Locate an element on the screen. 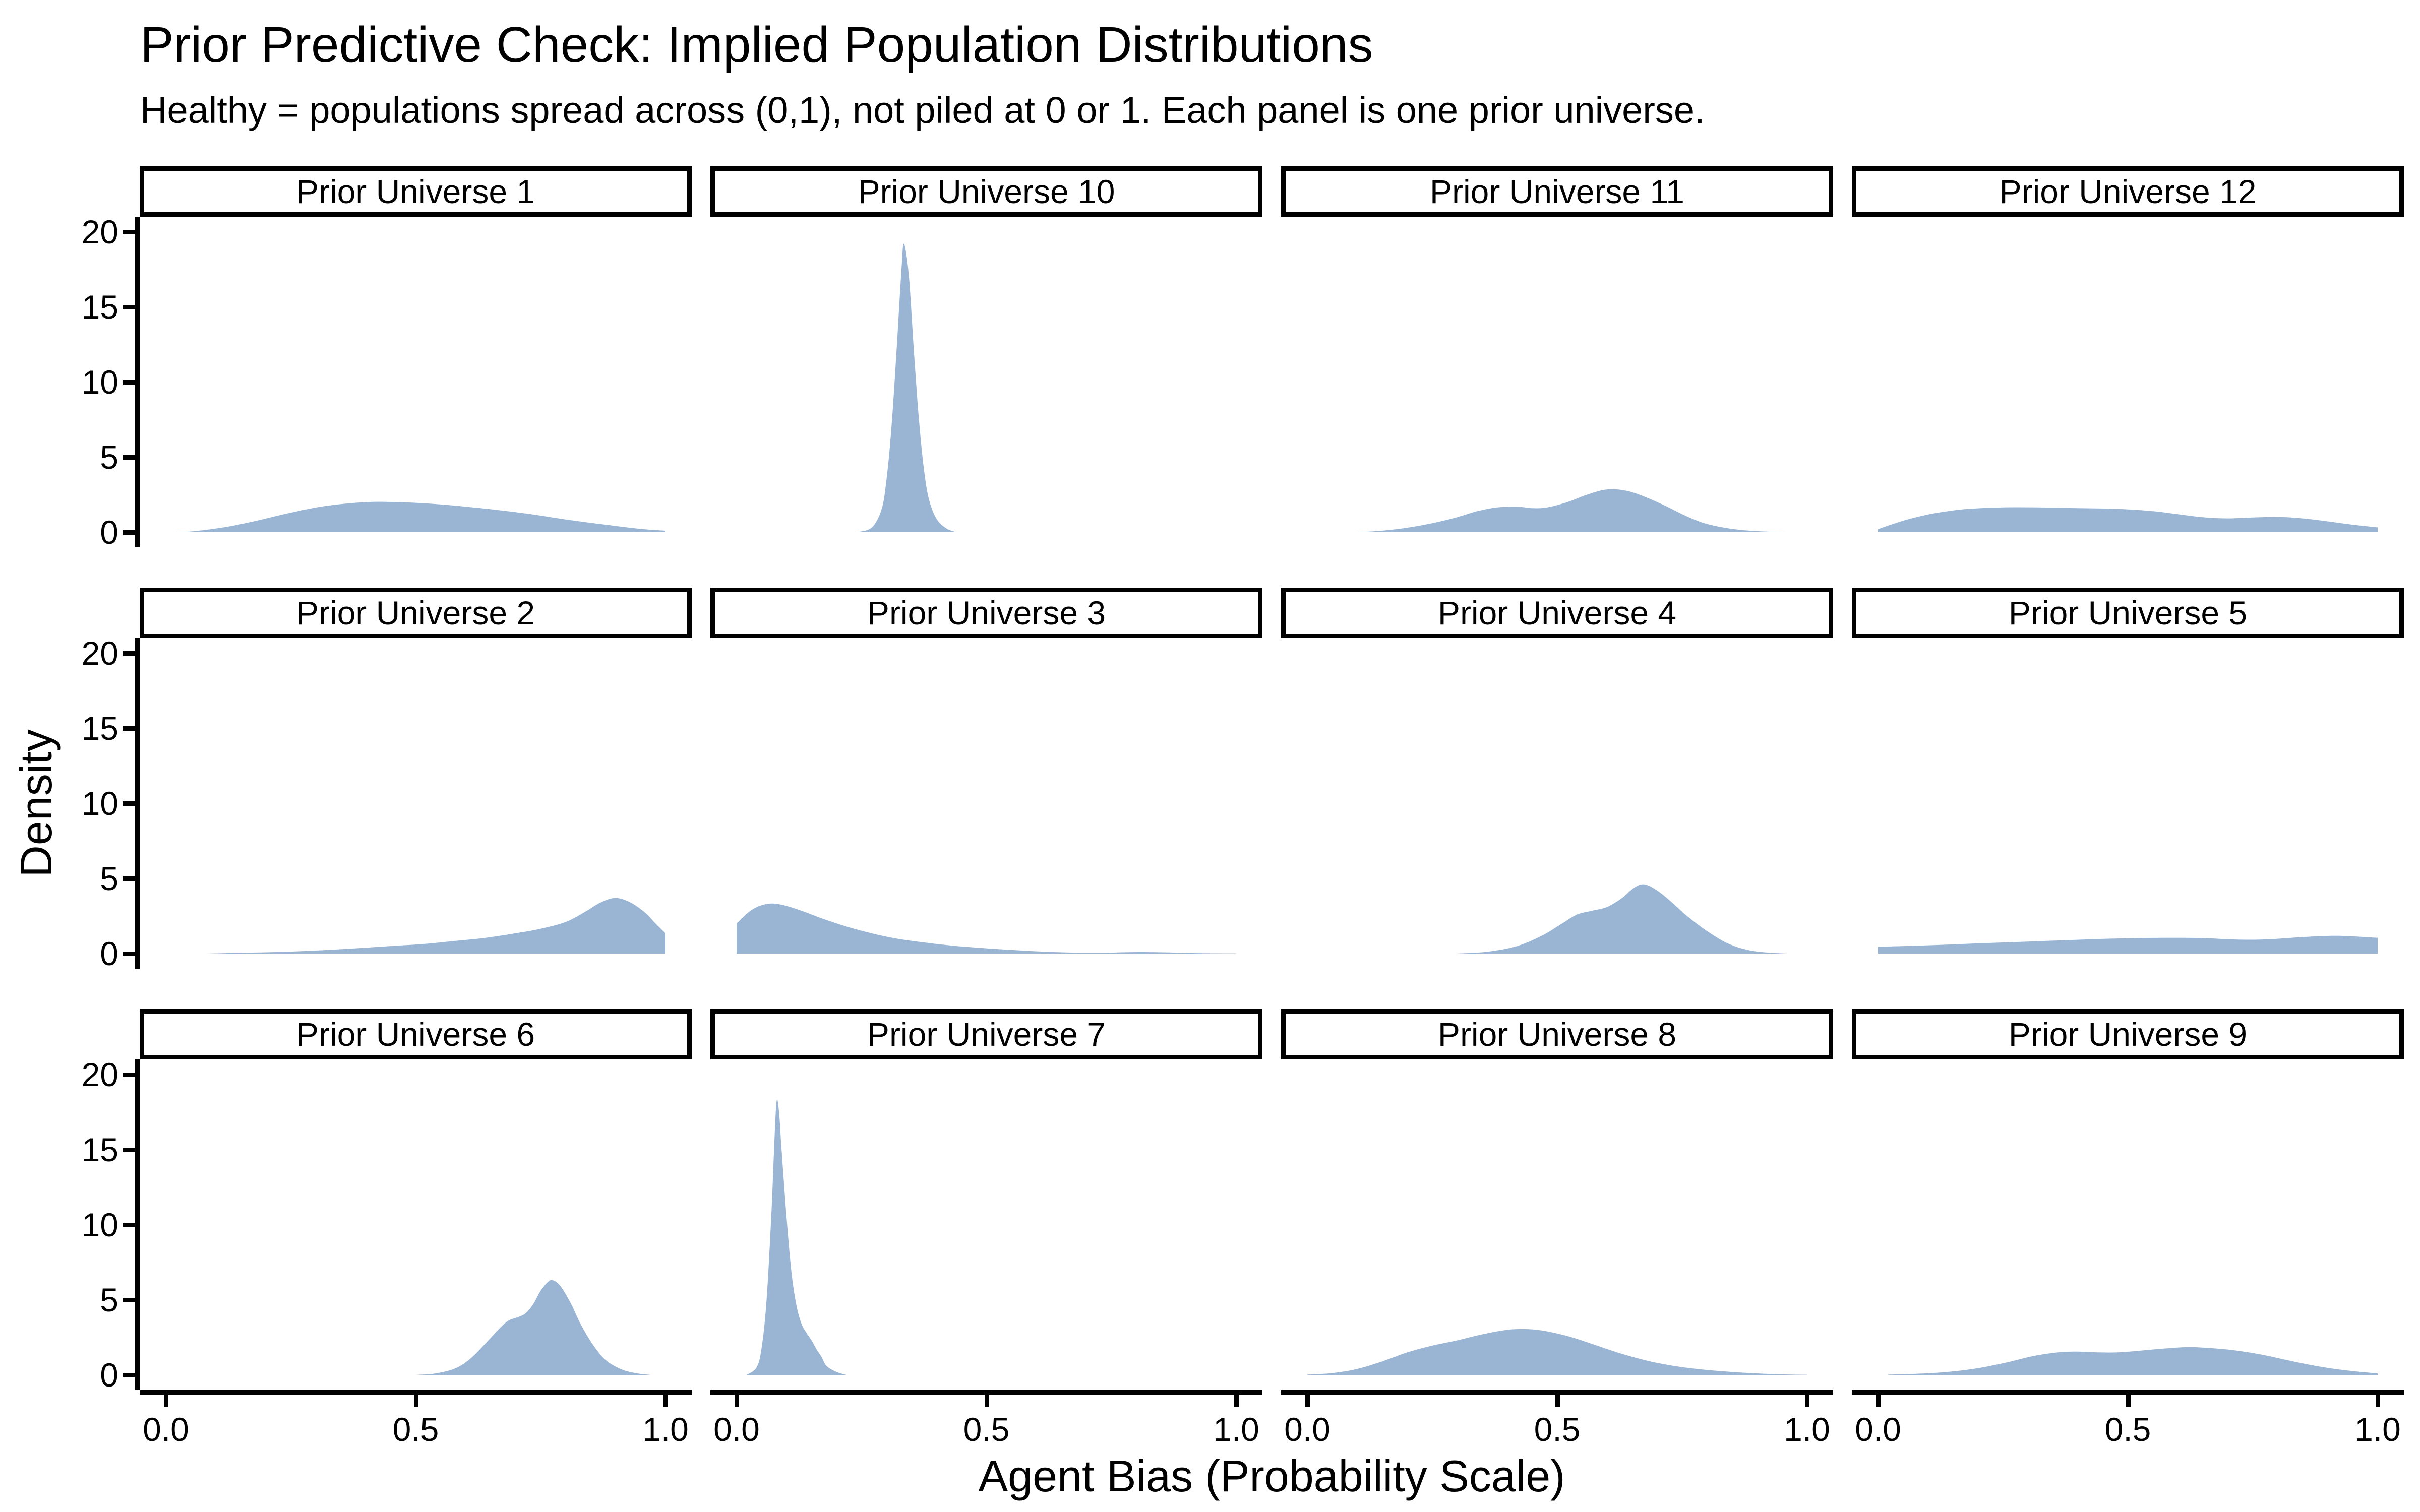 The height and width of the screenshot is (1512, 2420). facet-strip: Prior Universe 9 is located at coordinates (2128, 1034).